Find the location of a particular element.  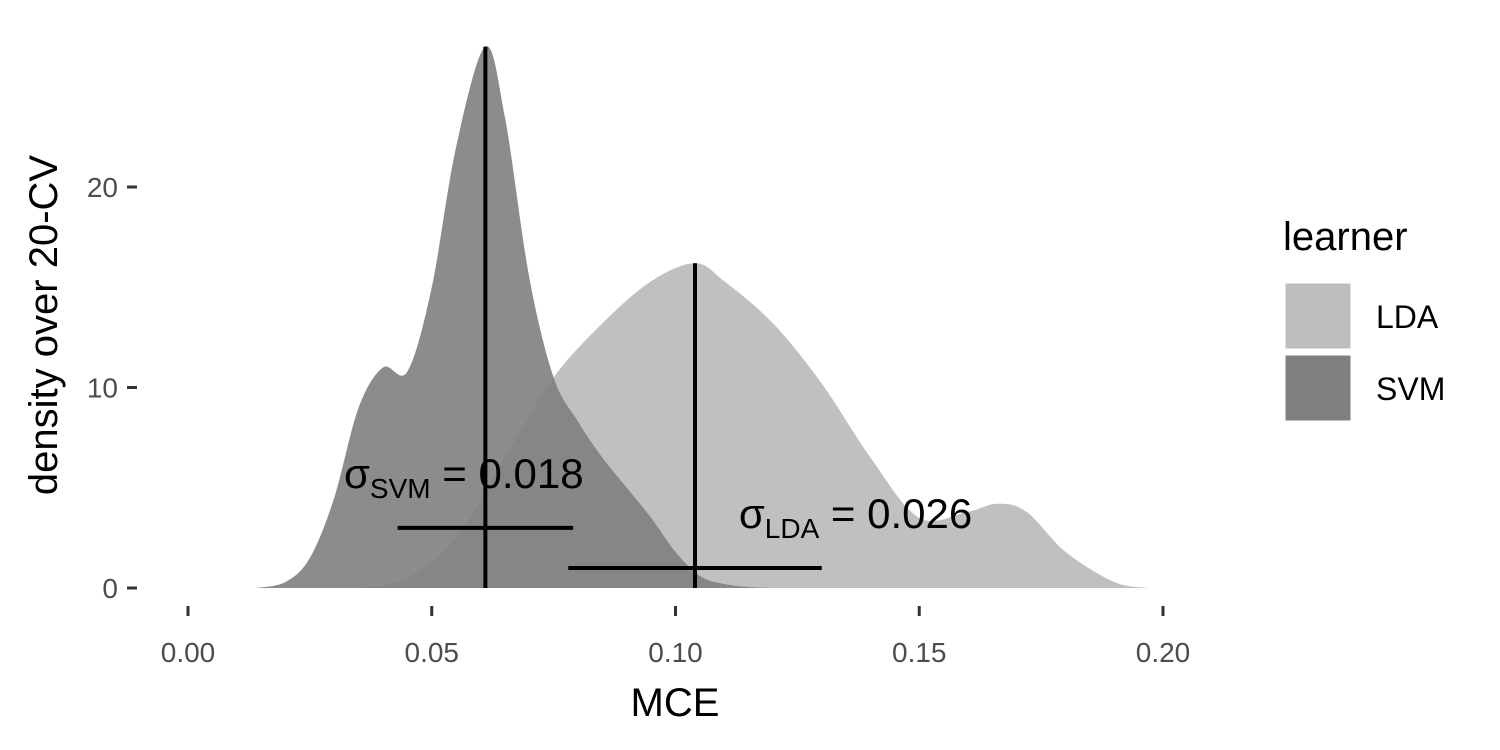

y-tick-label: 10 is located at coordinates (102, 388).